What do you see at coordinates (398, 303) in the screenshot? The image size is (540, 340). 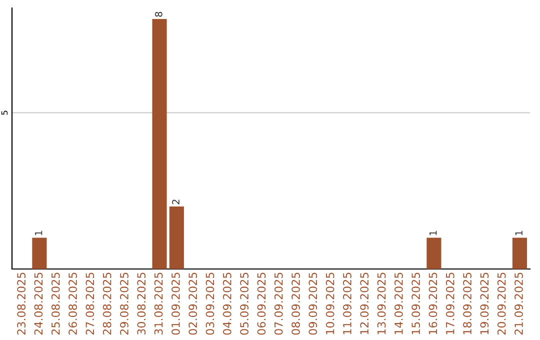 I see `x-tick-label: 14.09.2025` at bounding box center [398, 303].